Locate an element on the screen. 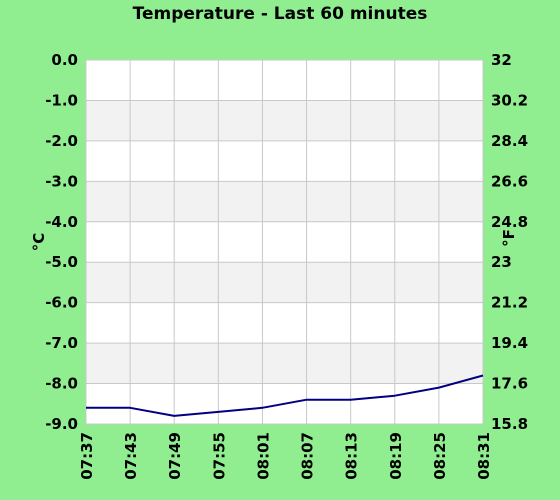 This screenshot has height=500, width=560. y-tick-label: -9.0 is located at coordinates (61, 424).